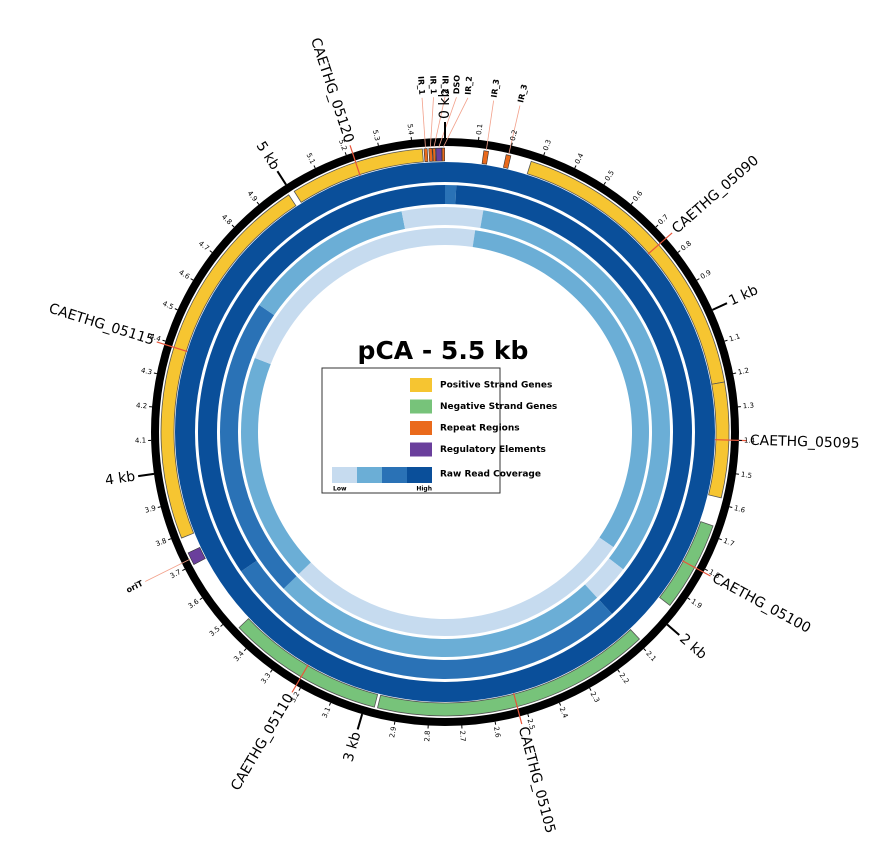 This screenshot has height=859, width=886. What do you see at coordinates (215, 631) in the screenshot?
I see `minor-tick-label: 3.5` at bounding box center [215, 631].